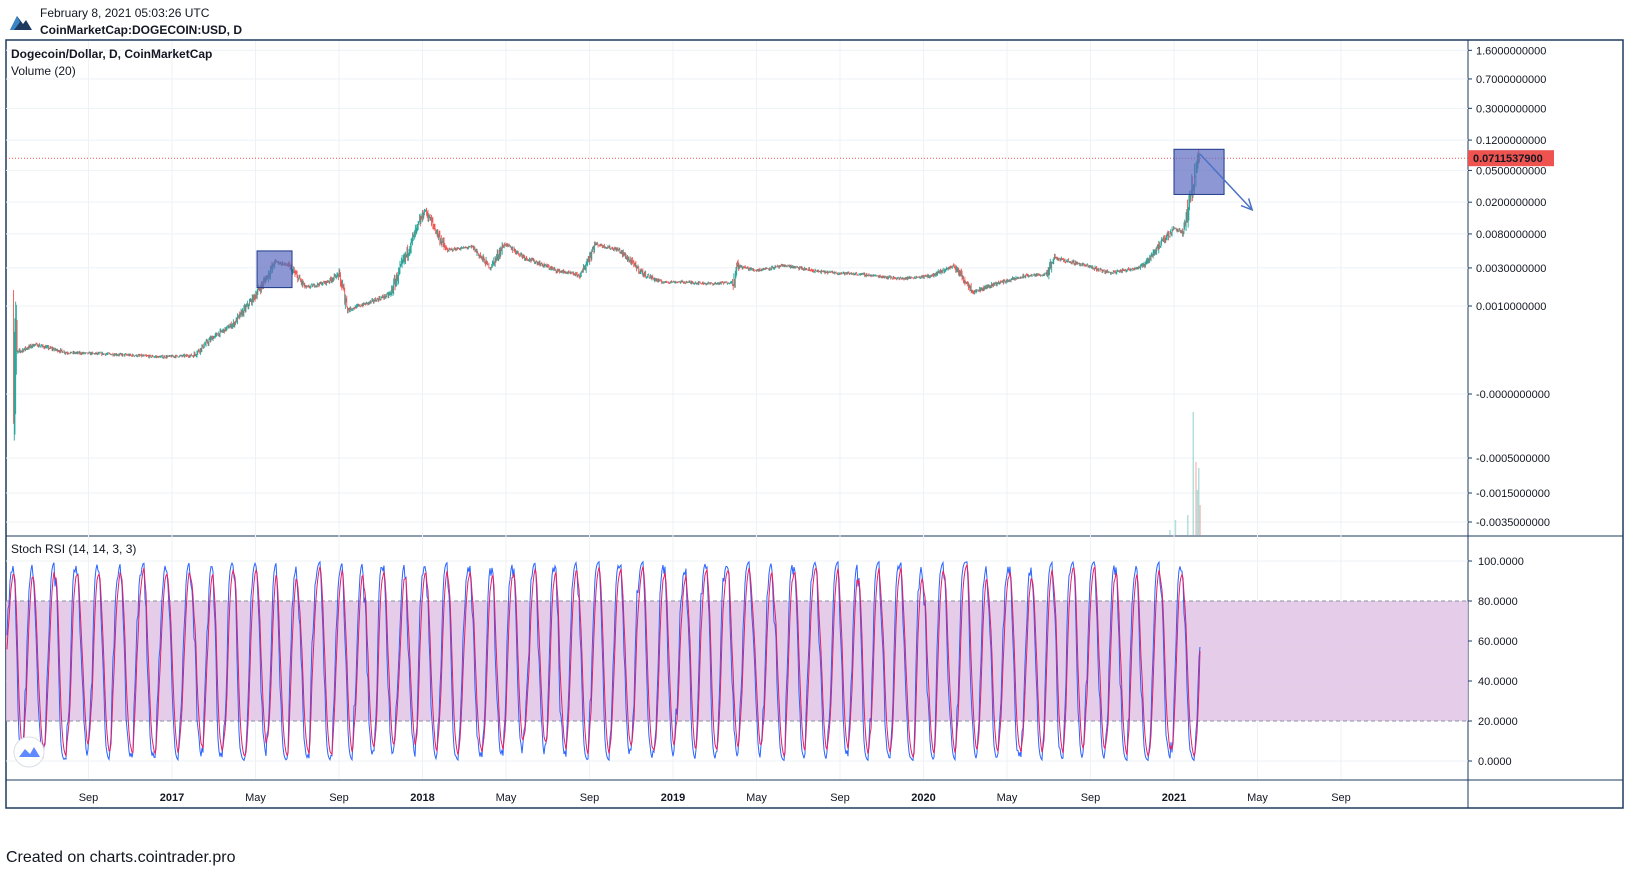  Describe the element at coordinates (1511, 109) in the screenshot. I see `price-tick-label: 0.3000000000` at that location.